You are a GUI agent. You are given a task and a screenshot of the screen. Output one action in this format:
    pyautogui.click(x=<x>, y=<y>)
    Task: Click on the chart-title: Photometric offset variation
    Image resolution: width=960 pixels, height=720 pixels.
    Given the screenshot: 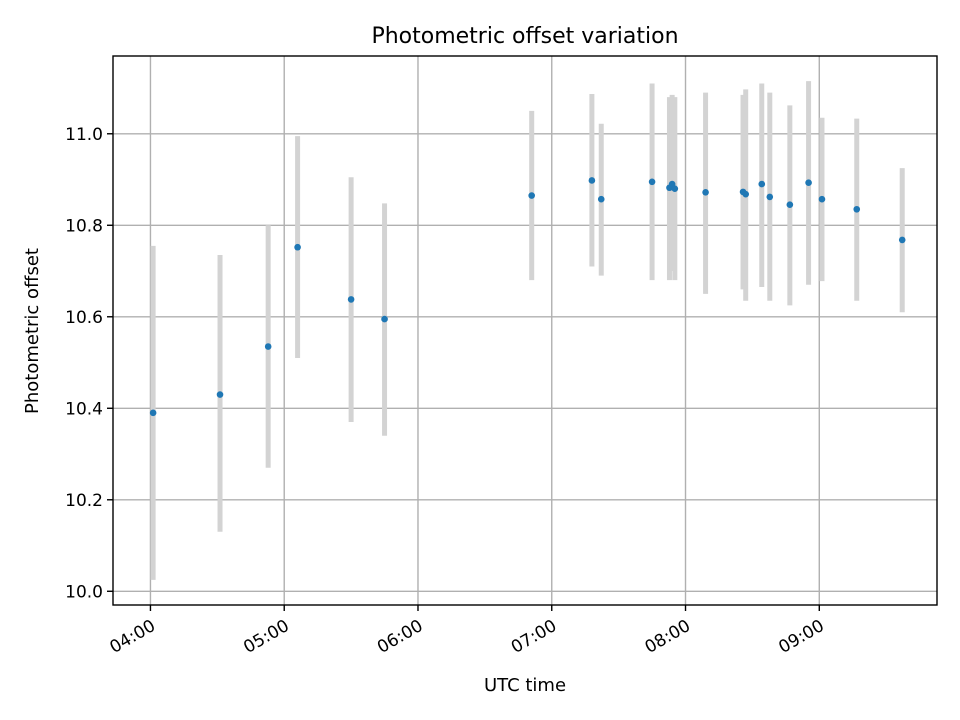 What is the action you would take?
    pyautogui.click(x=524, y=36)
    